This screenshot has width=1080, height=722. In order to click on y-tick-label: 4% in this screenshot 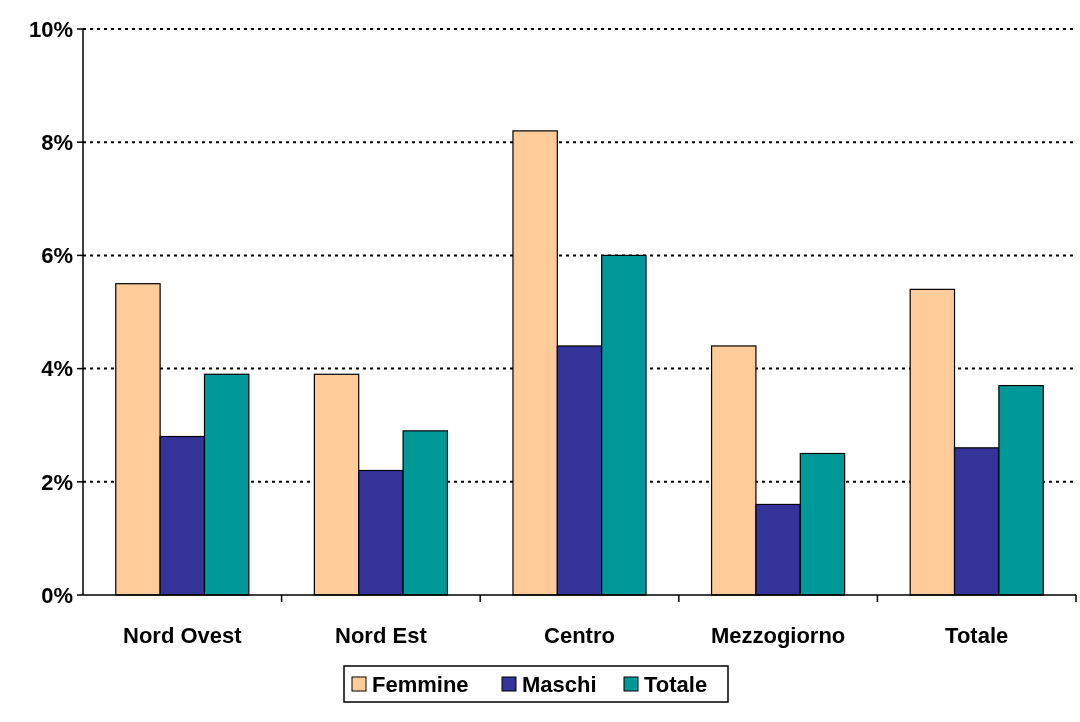, I will do `click(57, 369)`.